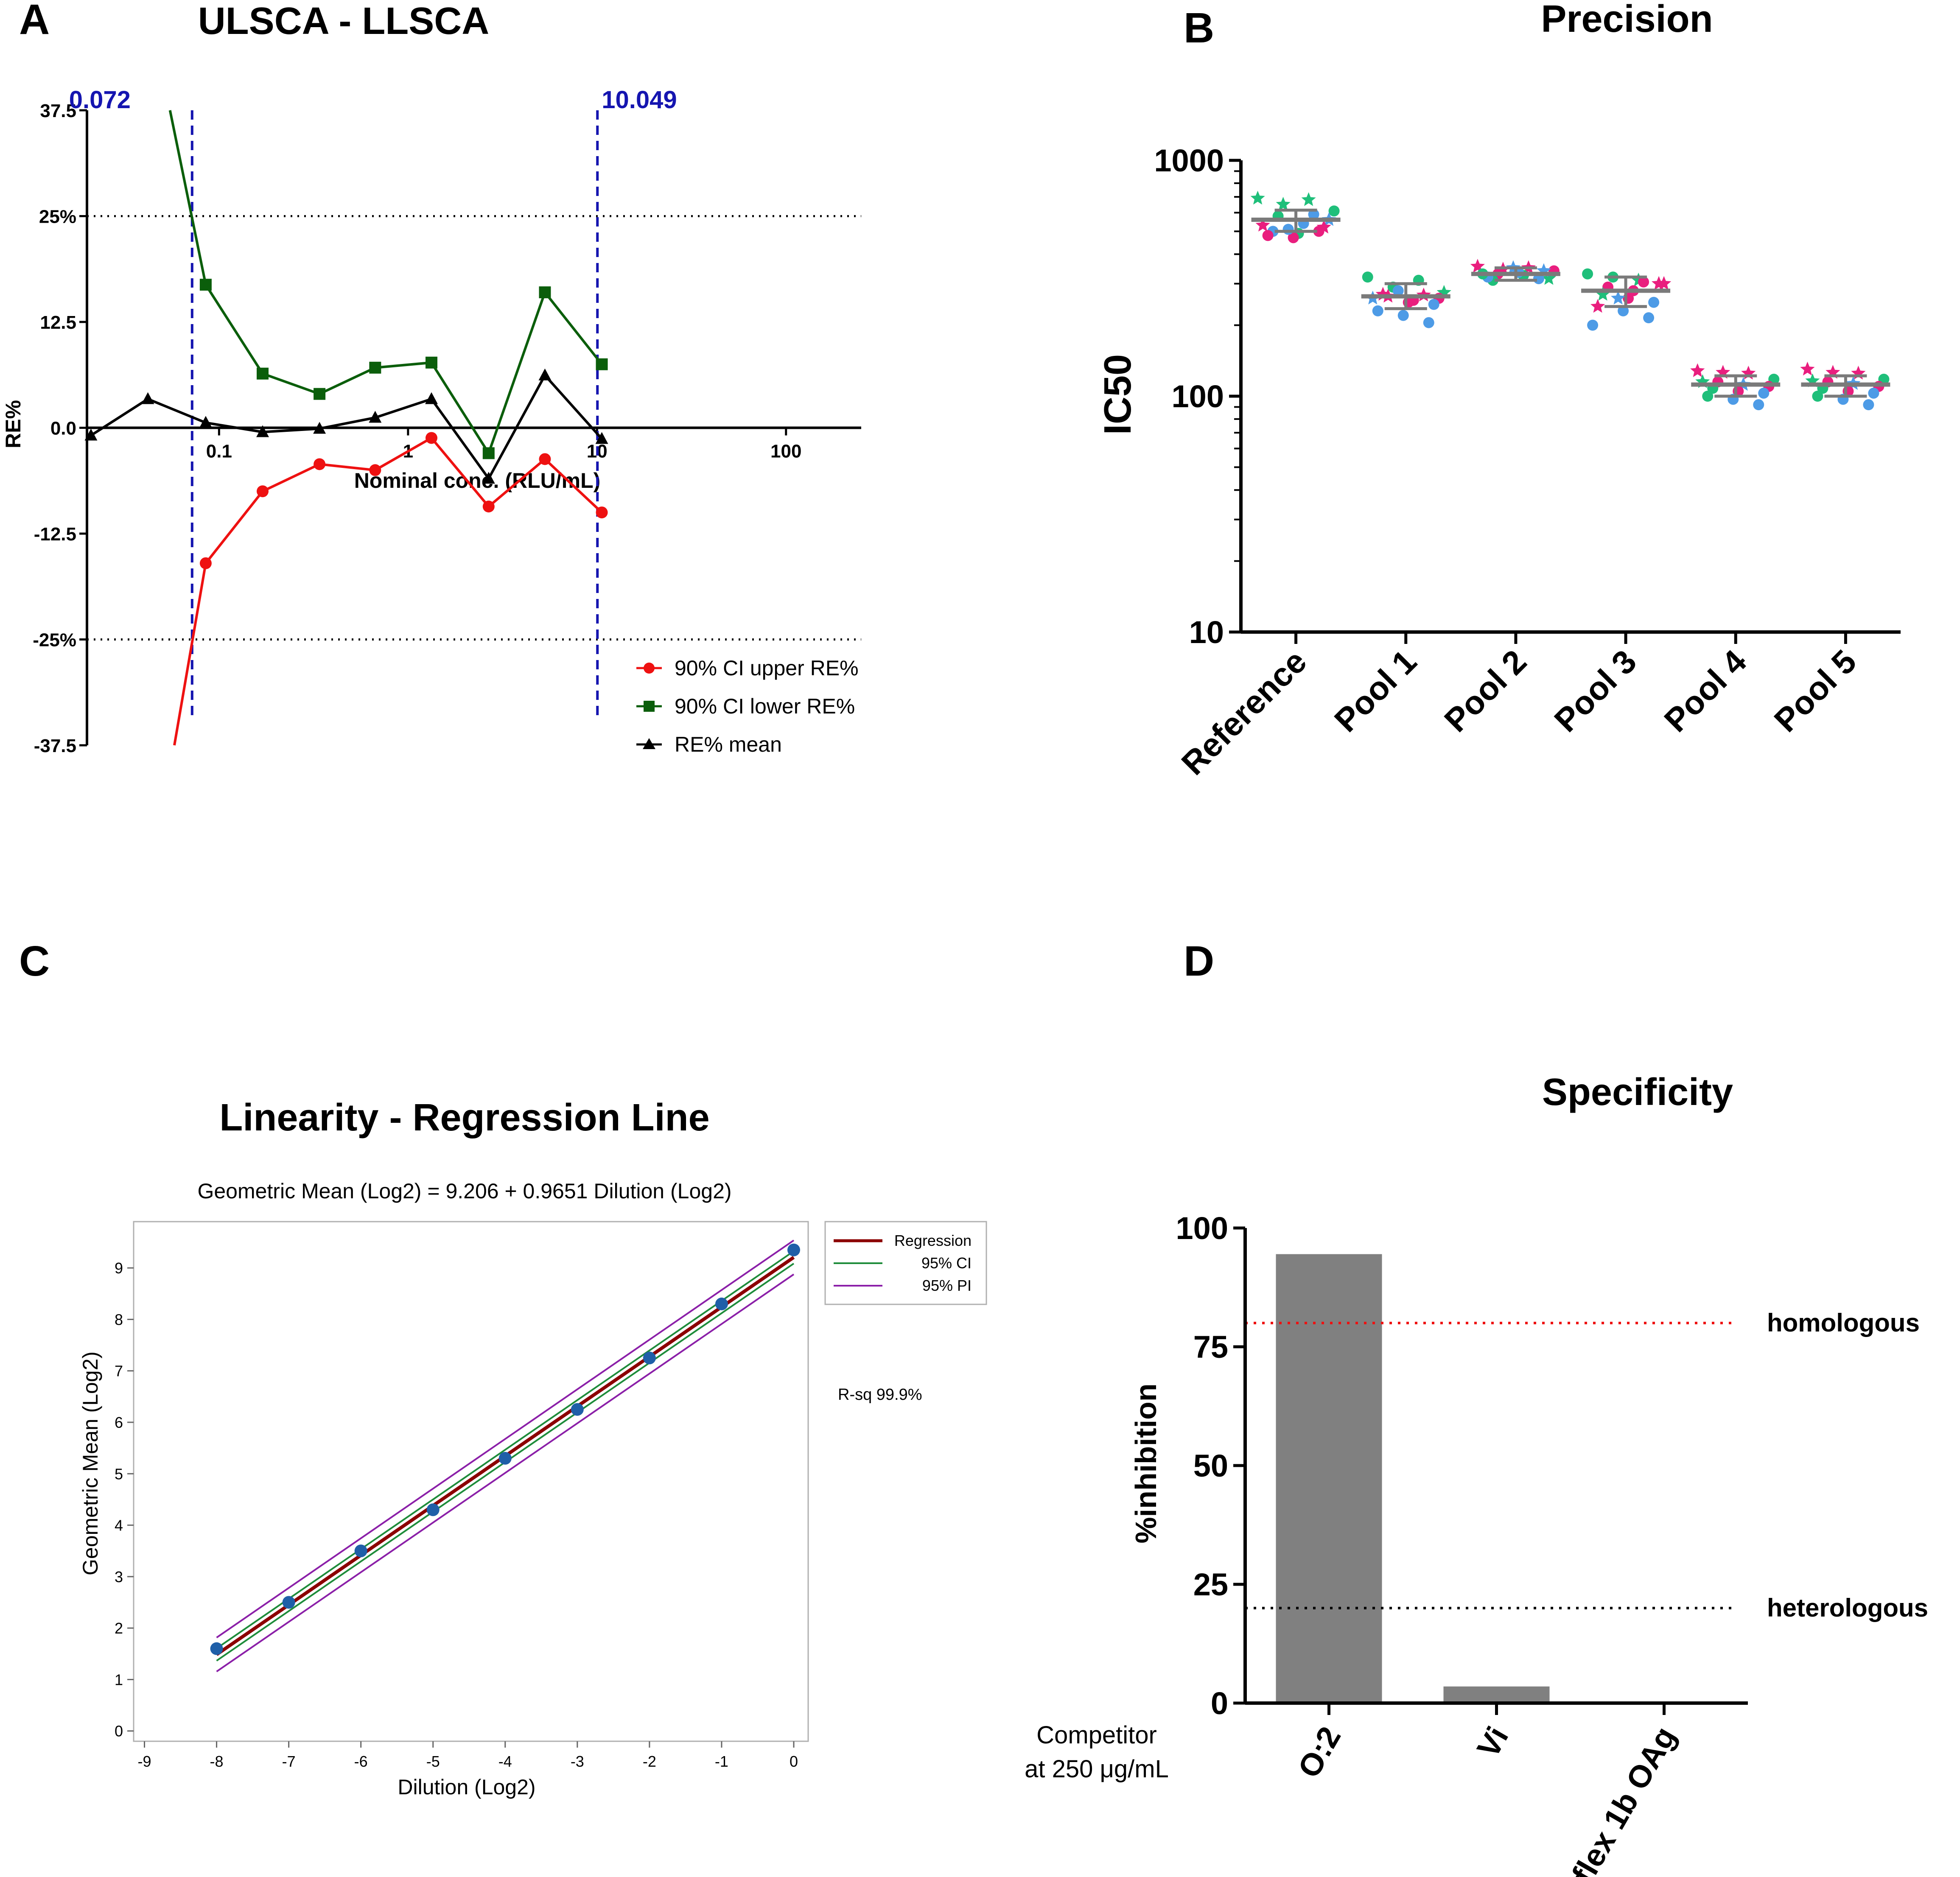 This screenshot has width=1960, height=1877. What do you see at coordinates (1210, 1465) in the screenshot?
I see `panel-d-y-tick-label: 50` at bounding box center [1210, 1465].